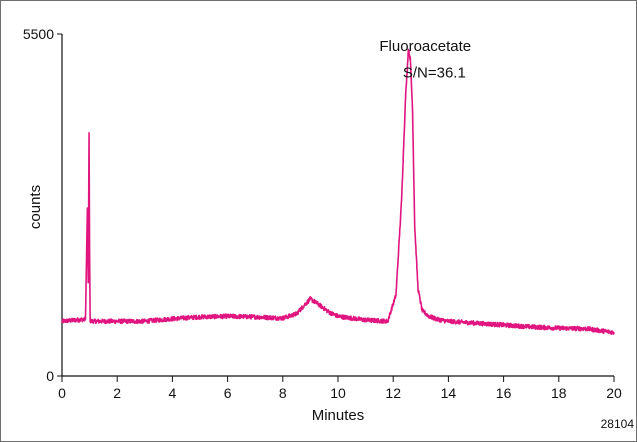  Describe the element at coordinates (434, 73) in the screenshot. I see `annotation-label: S/N=36.1` at that location.